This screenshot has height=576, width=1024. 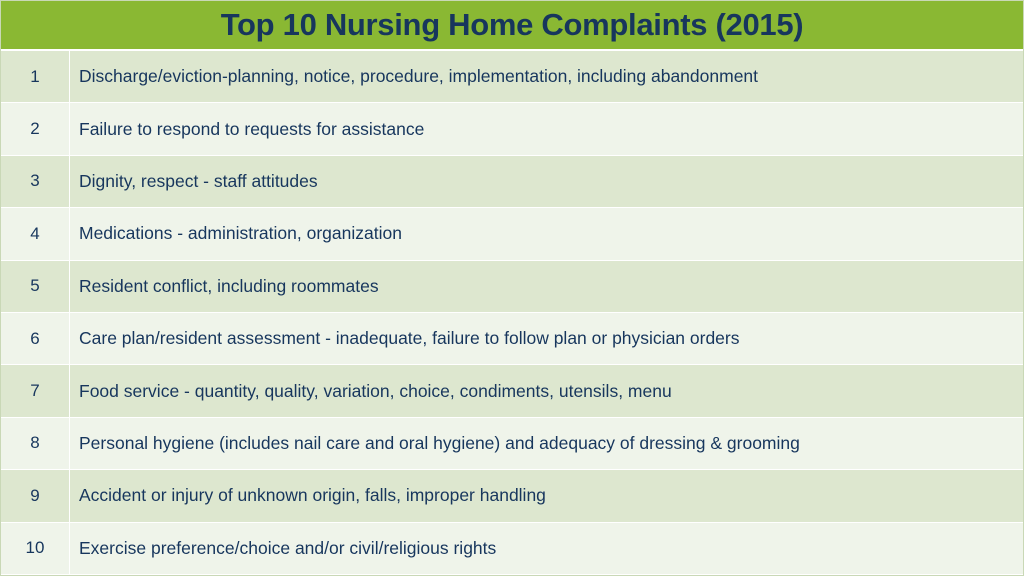 I want to click on rank-cell: 3, so click(x=35, y=181).